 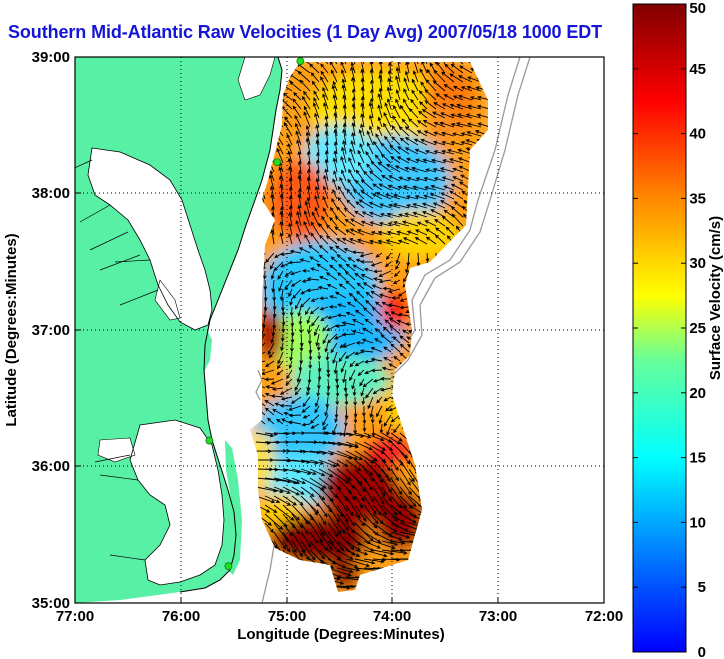 What do you see at coordinates (392, 616) in the screenshot?
I see `x-tick-label: 74:00` at bounding box center [392, 616].